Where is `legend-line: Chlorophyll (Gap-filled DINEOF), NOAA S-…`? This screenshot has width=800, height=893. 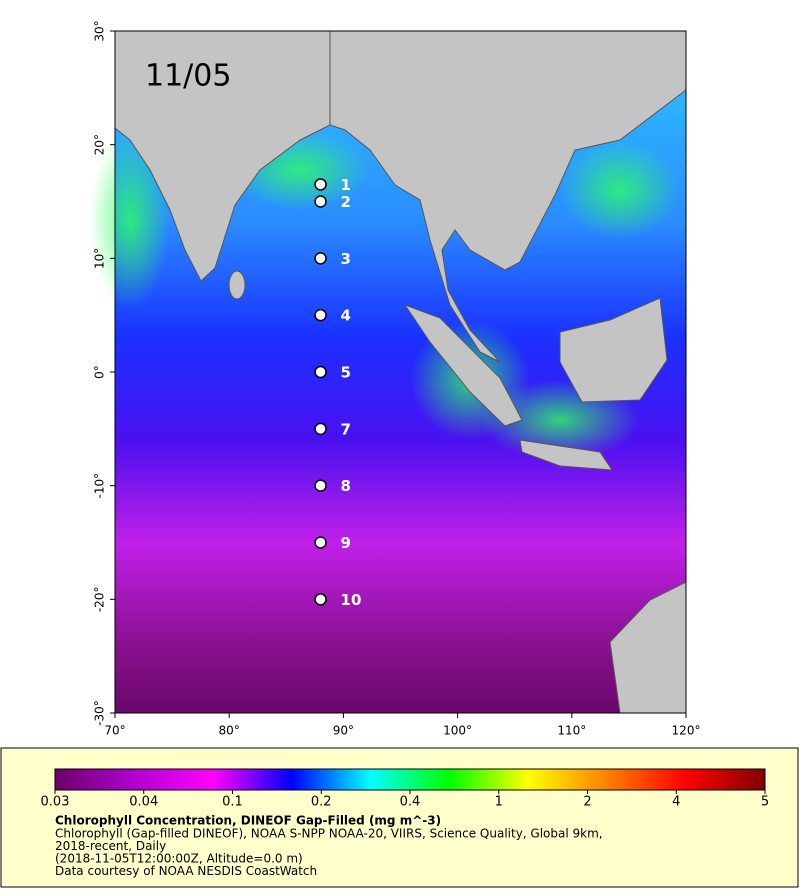 legend-line: Chlorophyll (Gap-filled DINEOF), NOAA S-… is located at coordinates (329, 834).